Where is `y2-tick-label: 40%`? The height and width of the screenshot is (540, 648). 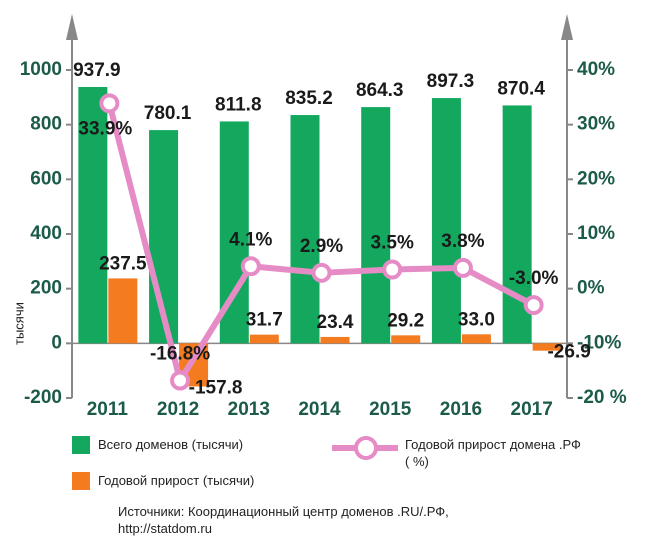
y2-tick-label: 40% is located at coordinates (596, 69).